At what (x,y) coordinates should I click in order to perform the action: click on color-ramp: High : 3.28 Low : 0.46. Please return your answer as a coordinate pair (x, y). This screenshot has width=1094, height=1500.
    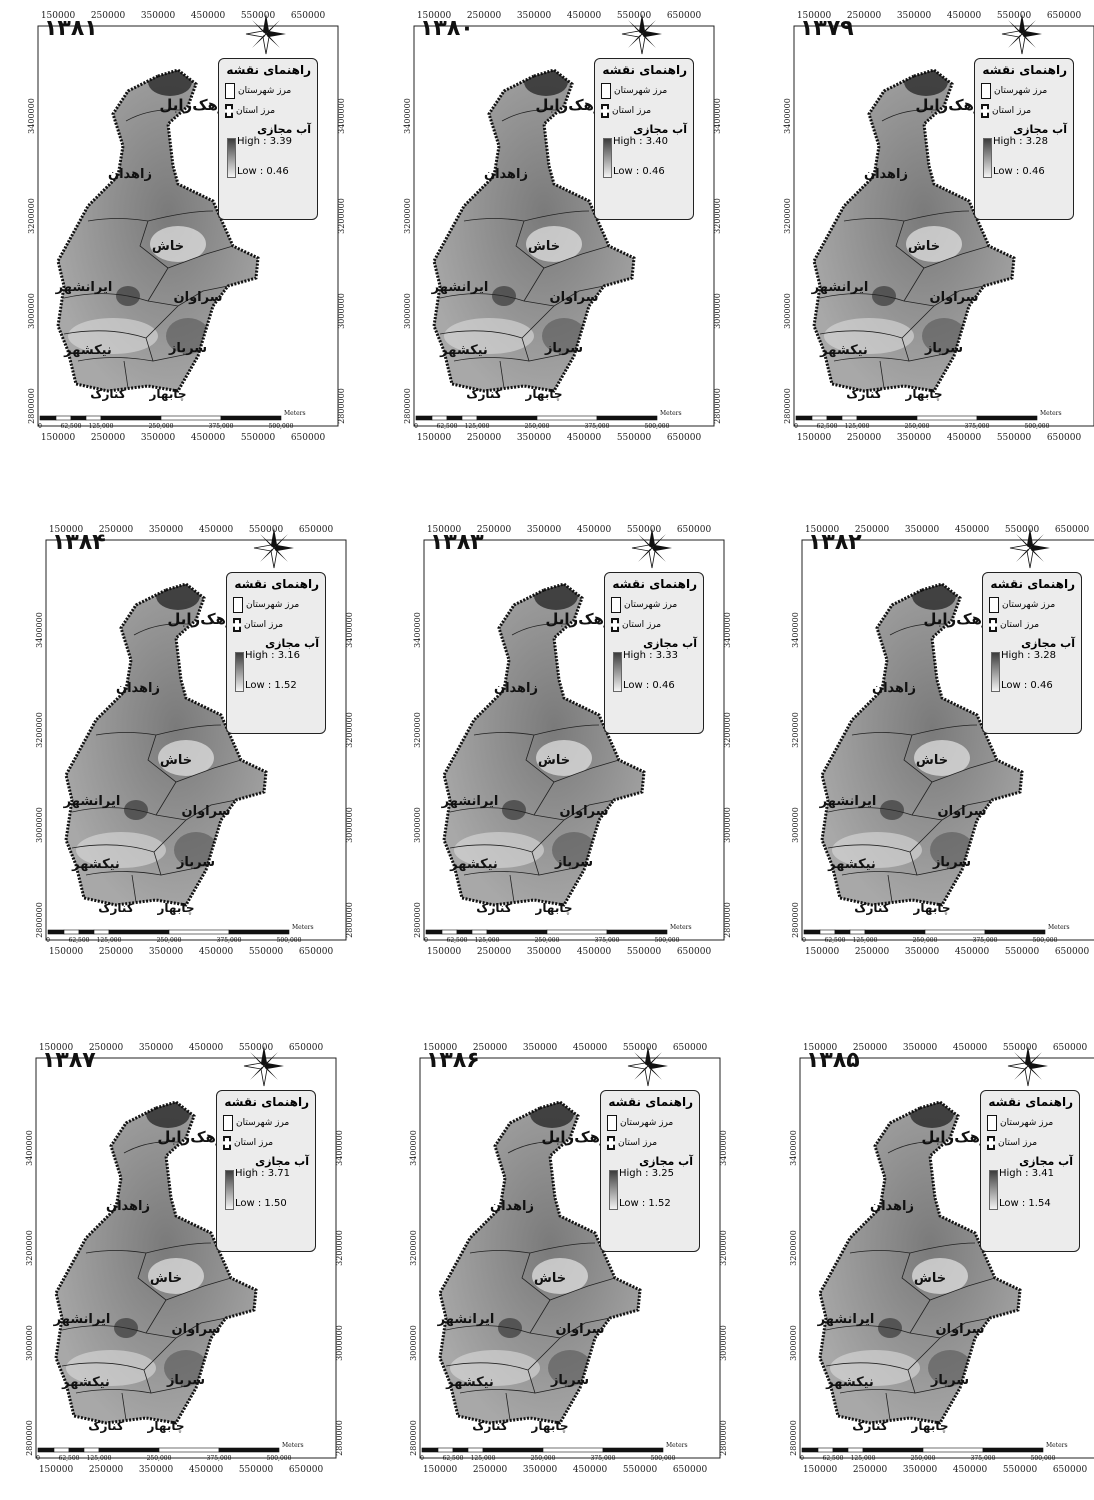
    Looking at the image, I should click on (1032, 671).